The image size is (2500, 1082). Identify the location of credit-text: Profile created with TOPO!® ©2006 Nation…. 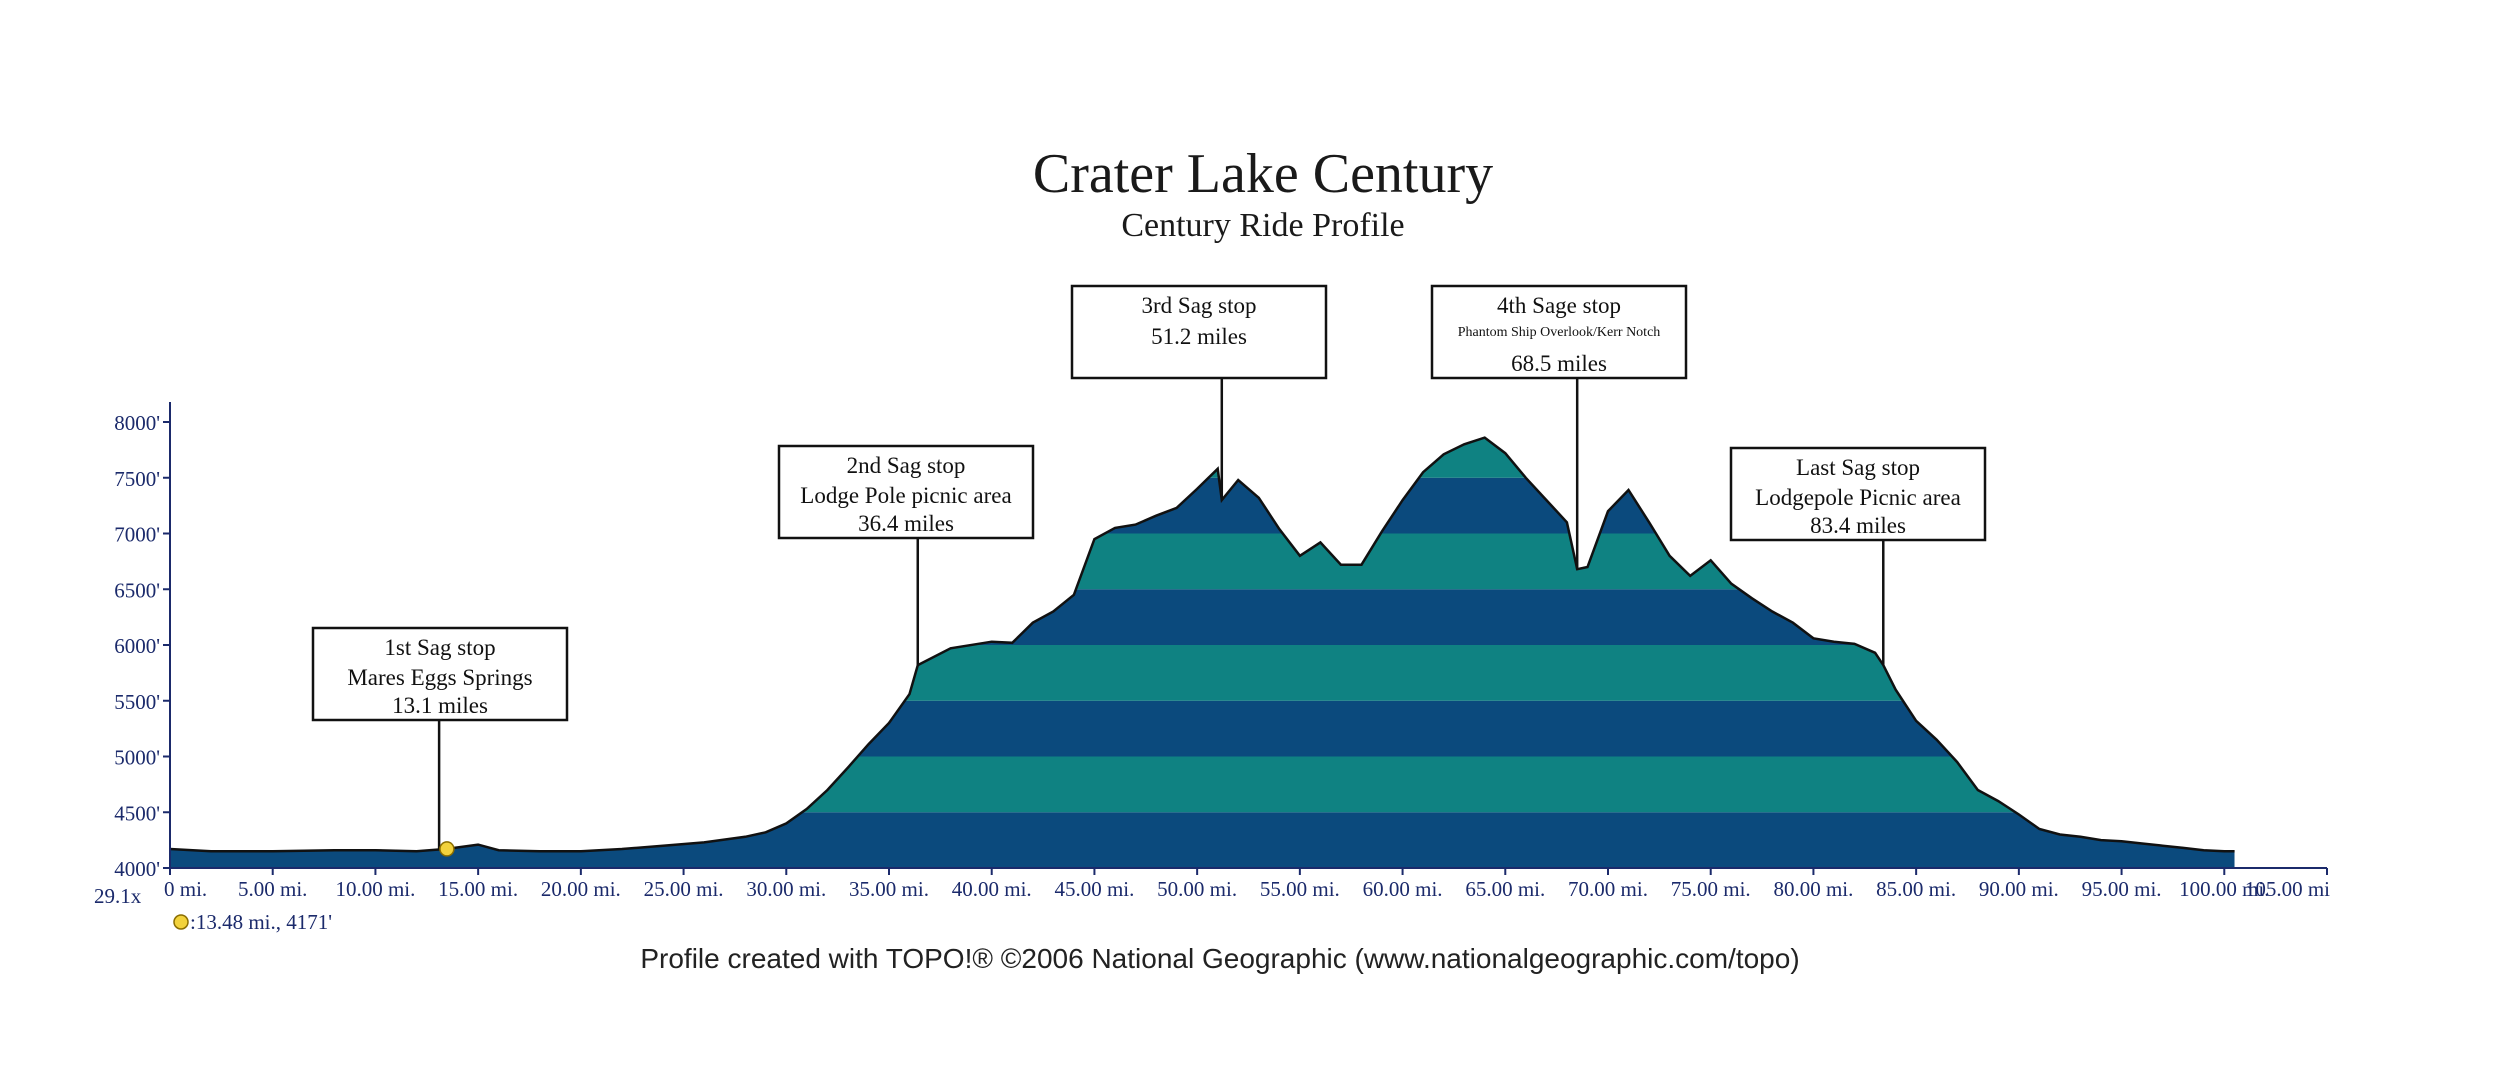
(1219, 958).